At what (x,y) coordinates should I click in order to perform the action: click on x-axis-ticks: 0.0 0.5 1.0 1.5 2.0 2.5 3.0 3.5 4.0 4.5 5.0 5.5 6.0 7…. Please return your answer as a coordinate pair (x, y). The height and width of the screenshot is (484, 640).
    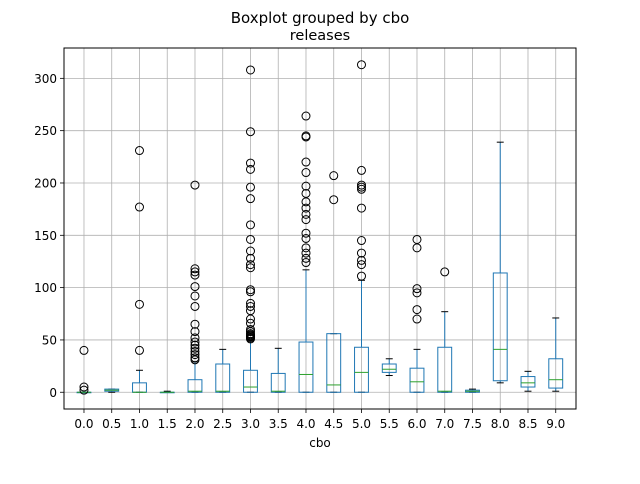
    Looking at the image, I should click on (319, 420).